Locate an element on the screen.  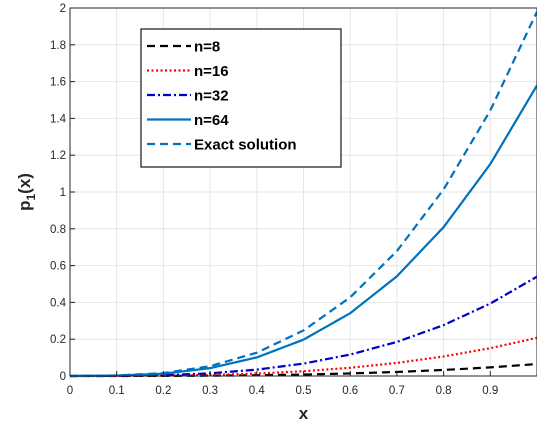
y-tick-label: 0 is located at coordinates (63, 377).